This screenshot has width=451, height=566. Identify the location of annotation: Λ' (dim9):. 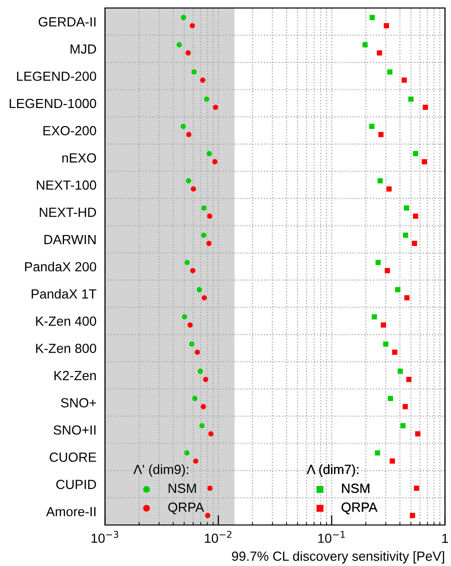
(160, 470).